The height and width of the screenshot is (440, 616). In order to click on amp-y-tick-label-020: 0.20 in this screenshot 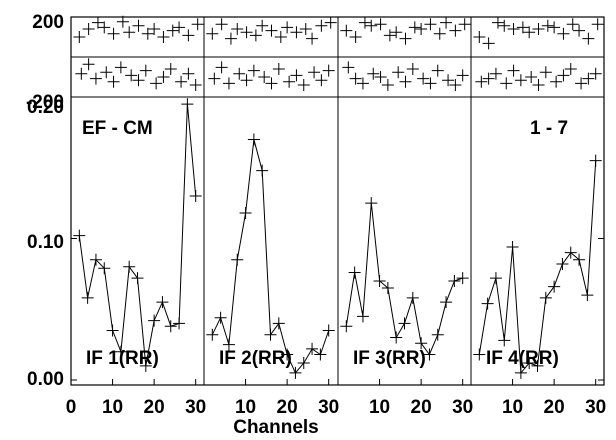, I will do `click(45, 107)`.